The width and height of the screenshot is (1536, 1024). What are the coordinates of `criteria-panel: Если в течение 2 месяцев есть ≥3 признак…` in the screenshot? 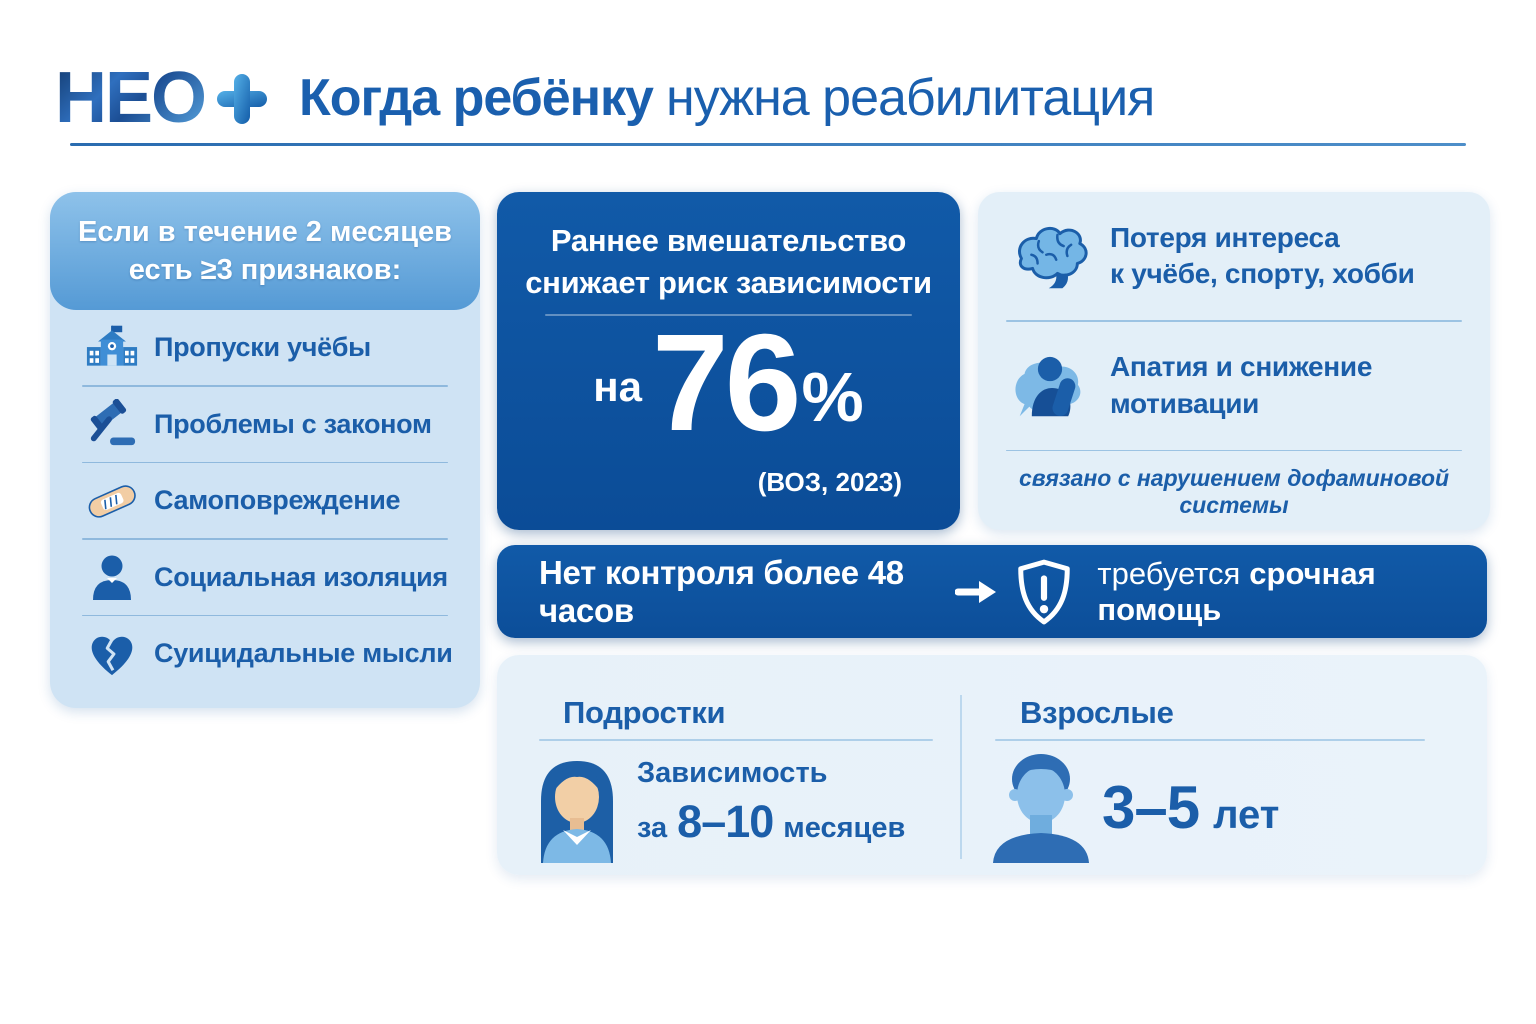 It's located at (265, 450).